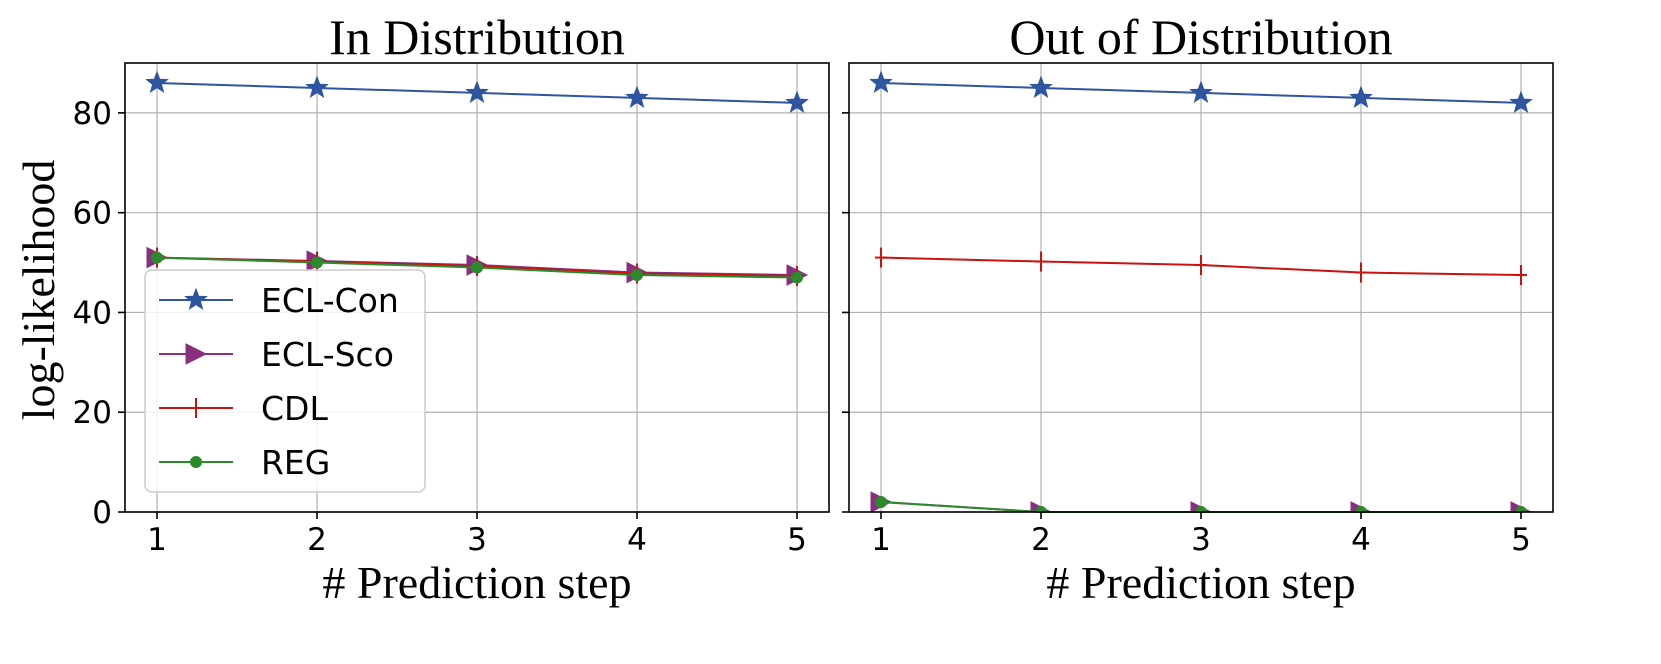 The width and height of the screenshot is (1661, 664). What do you see at coordinates (477, 37) in the screenshot?
I see `panel-title-1: In Distribution` at bounding box center [477, 37].